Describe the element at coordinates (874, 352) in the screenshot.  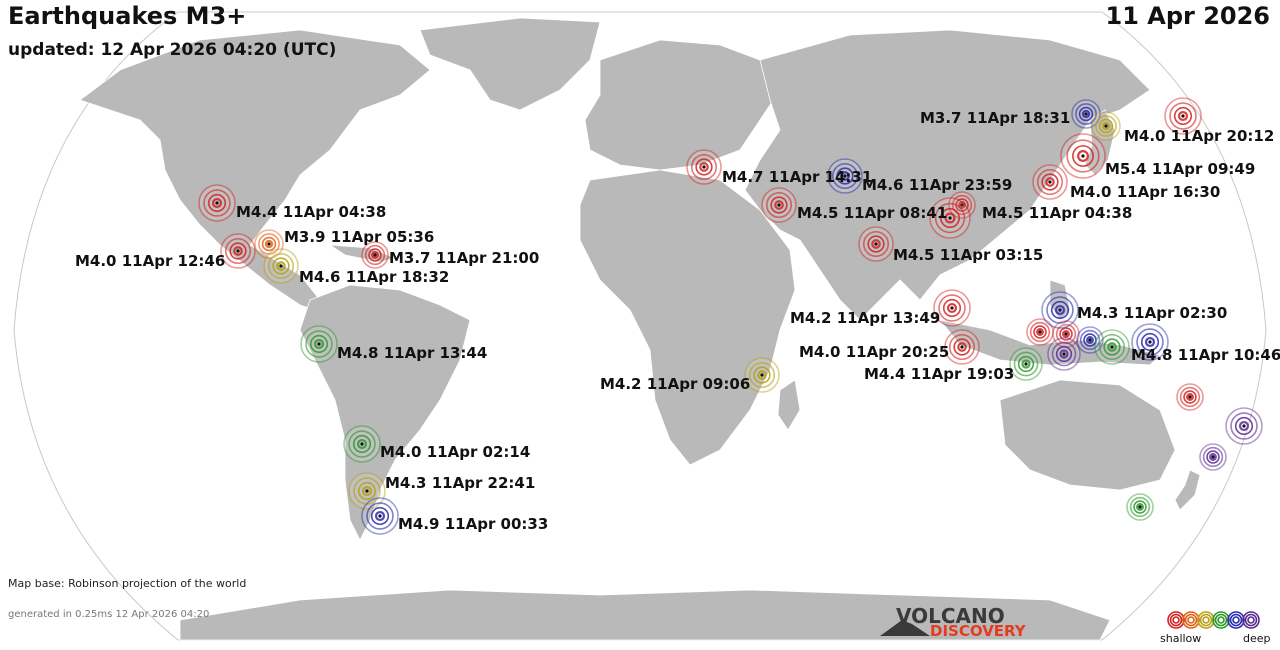
I see `quake-label-q-sumatra: M4.0 11Apr 20:25` at that location.